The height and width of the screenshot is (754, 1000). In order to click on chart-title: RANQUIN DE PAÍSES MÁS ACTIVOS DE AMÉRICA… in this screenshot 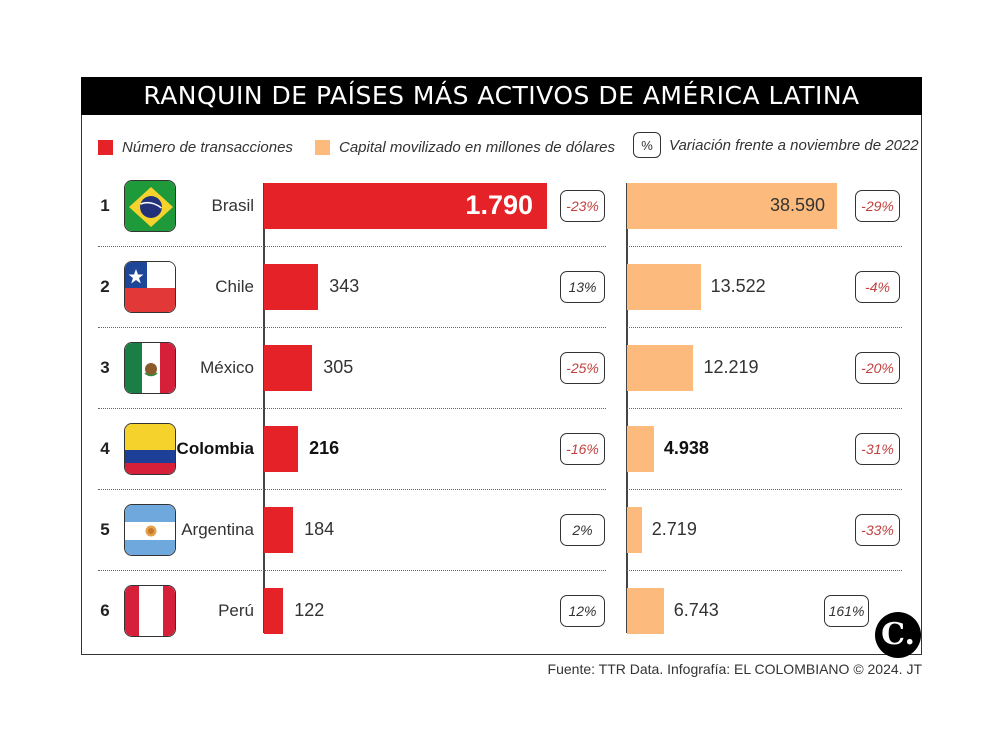, I will do `click(501, 96)`.